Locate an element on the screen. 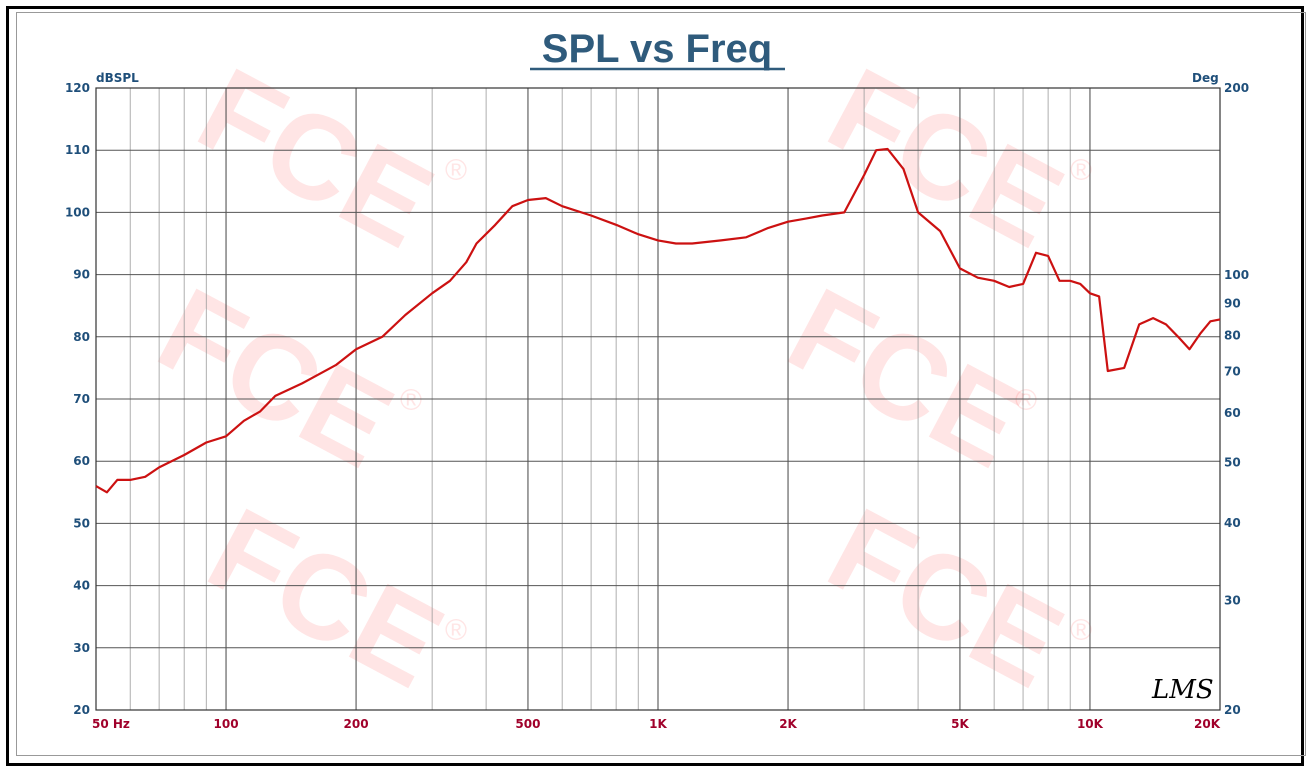 Image resolution: width=1314 pixels, height=776 pixels. y-tick-label: 100 is located at coordinates (77, 212).